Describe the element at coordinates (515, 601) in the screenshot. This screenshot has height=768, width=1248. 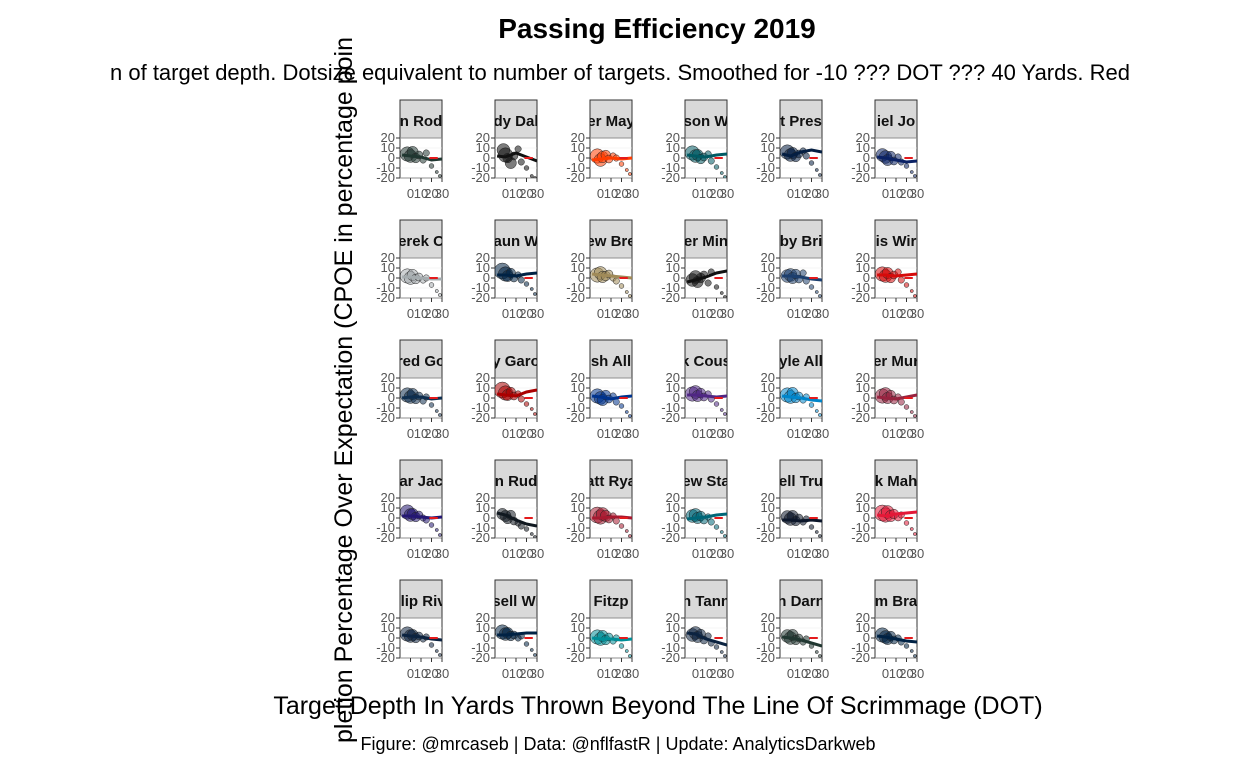
I see `facet-strip-label: sell Wi` at that location.